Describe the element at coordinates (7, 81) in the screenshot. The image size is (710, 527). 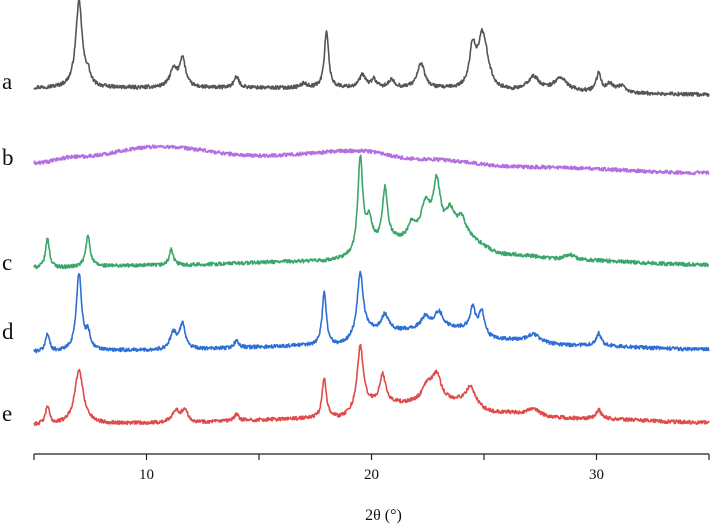
I see `trace-label-a: a` at that location.